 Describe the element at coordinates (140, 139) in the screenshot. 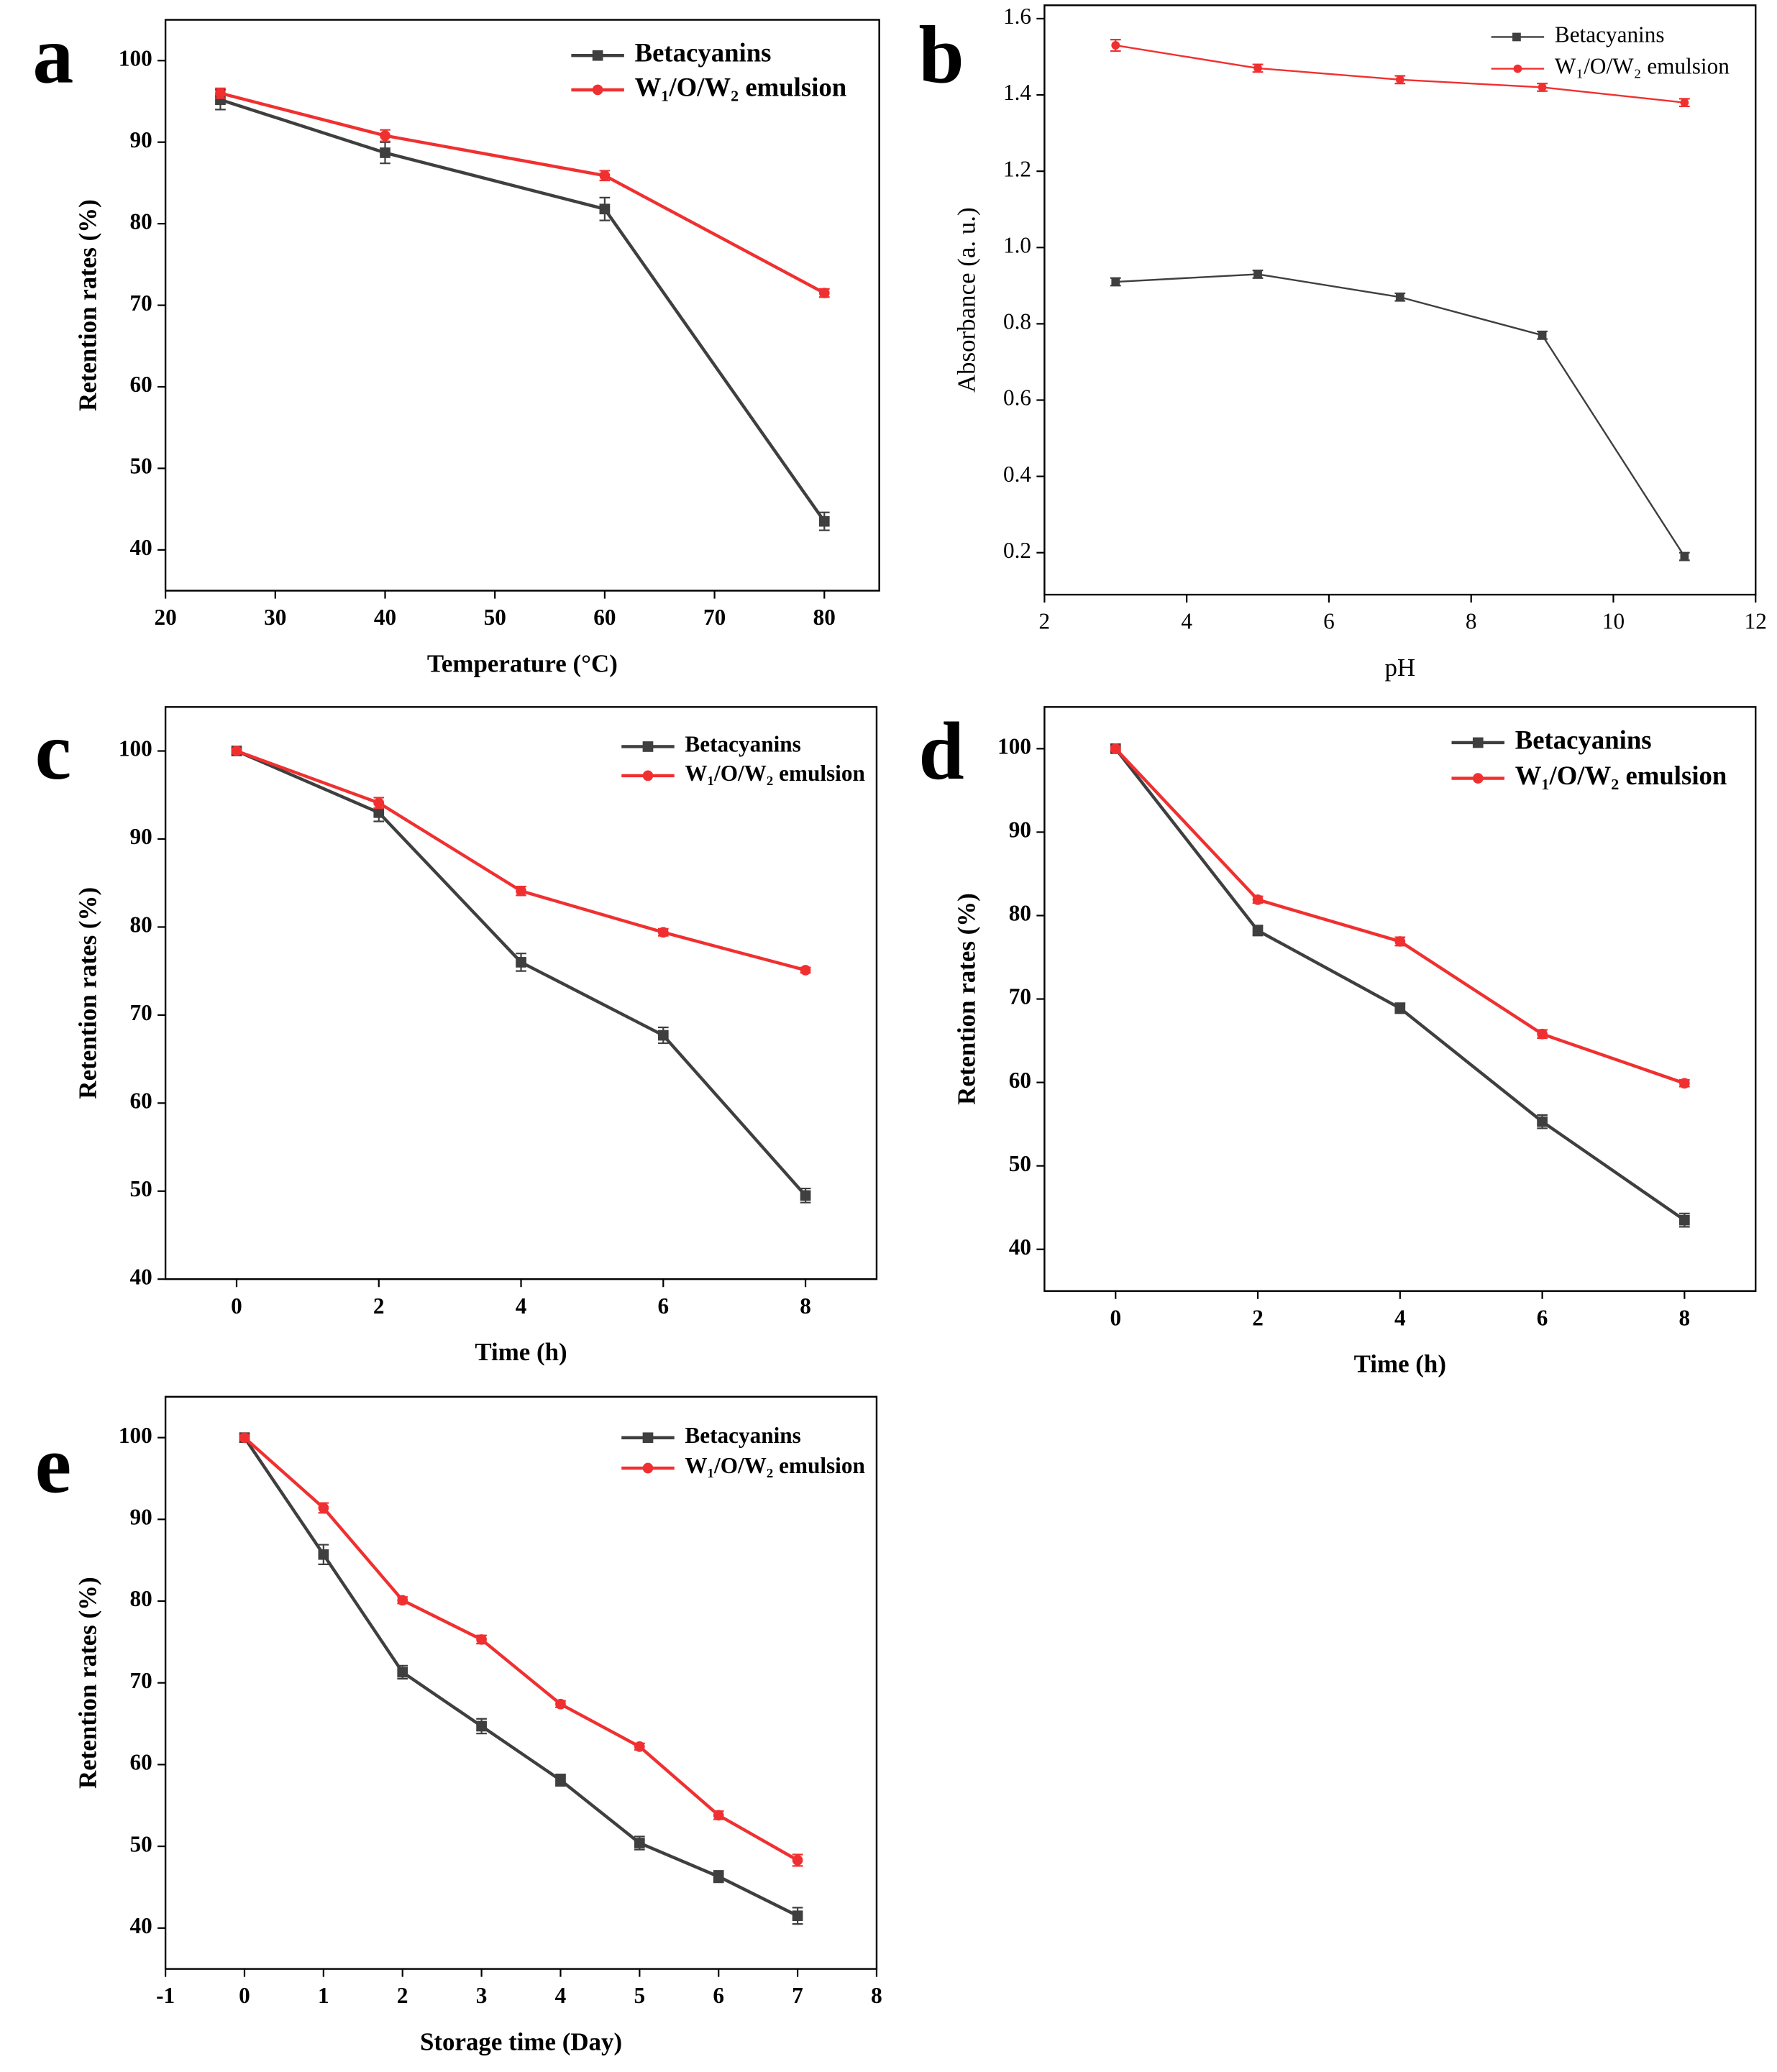

I see `y-tick-label: 90` at that location.